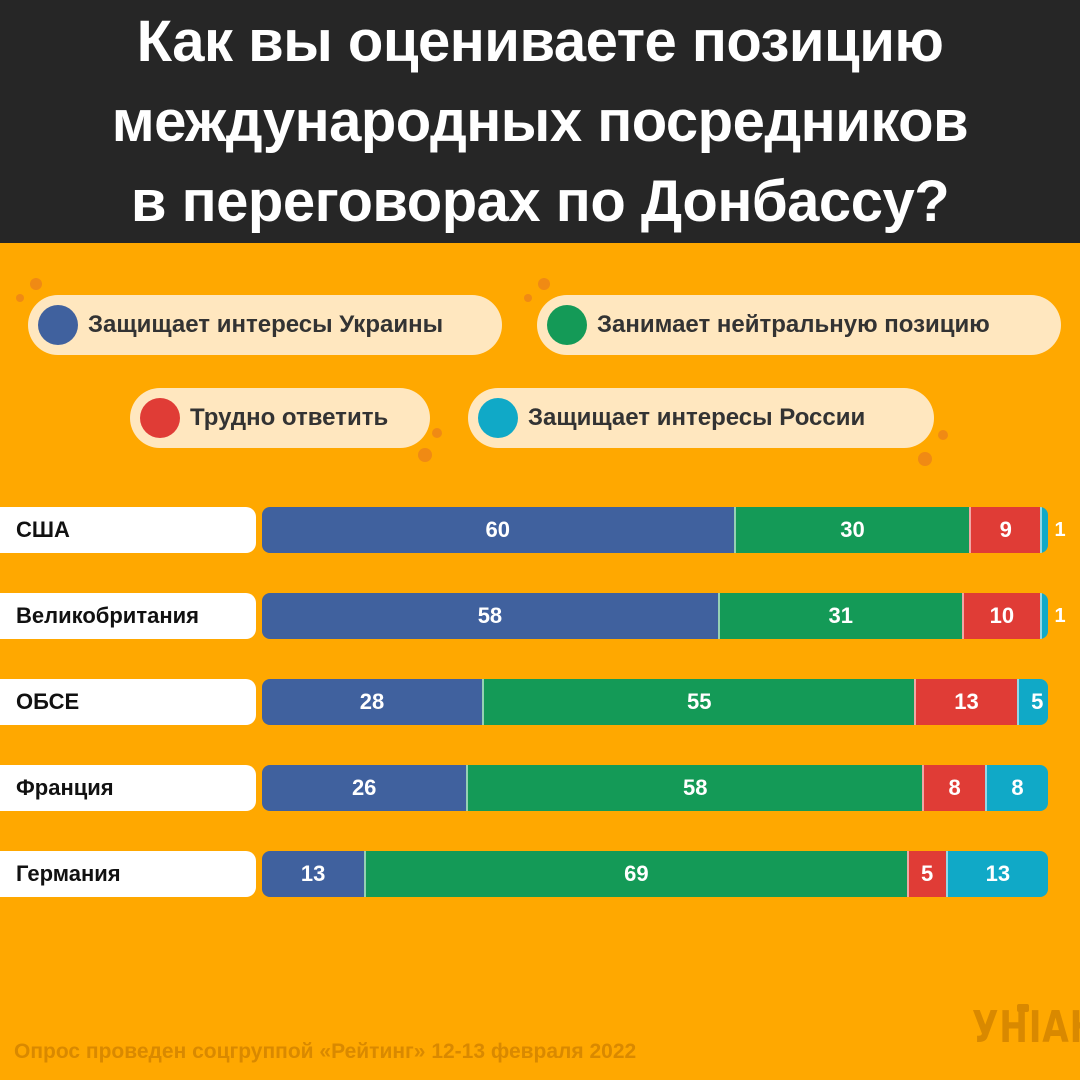  I want to click on category-label: Великобритания, so click(128, 616).